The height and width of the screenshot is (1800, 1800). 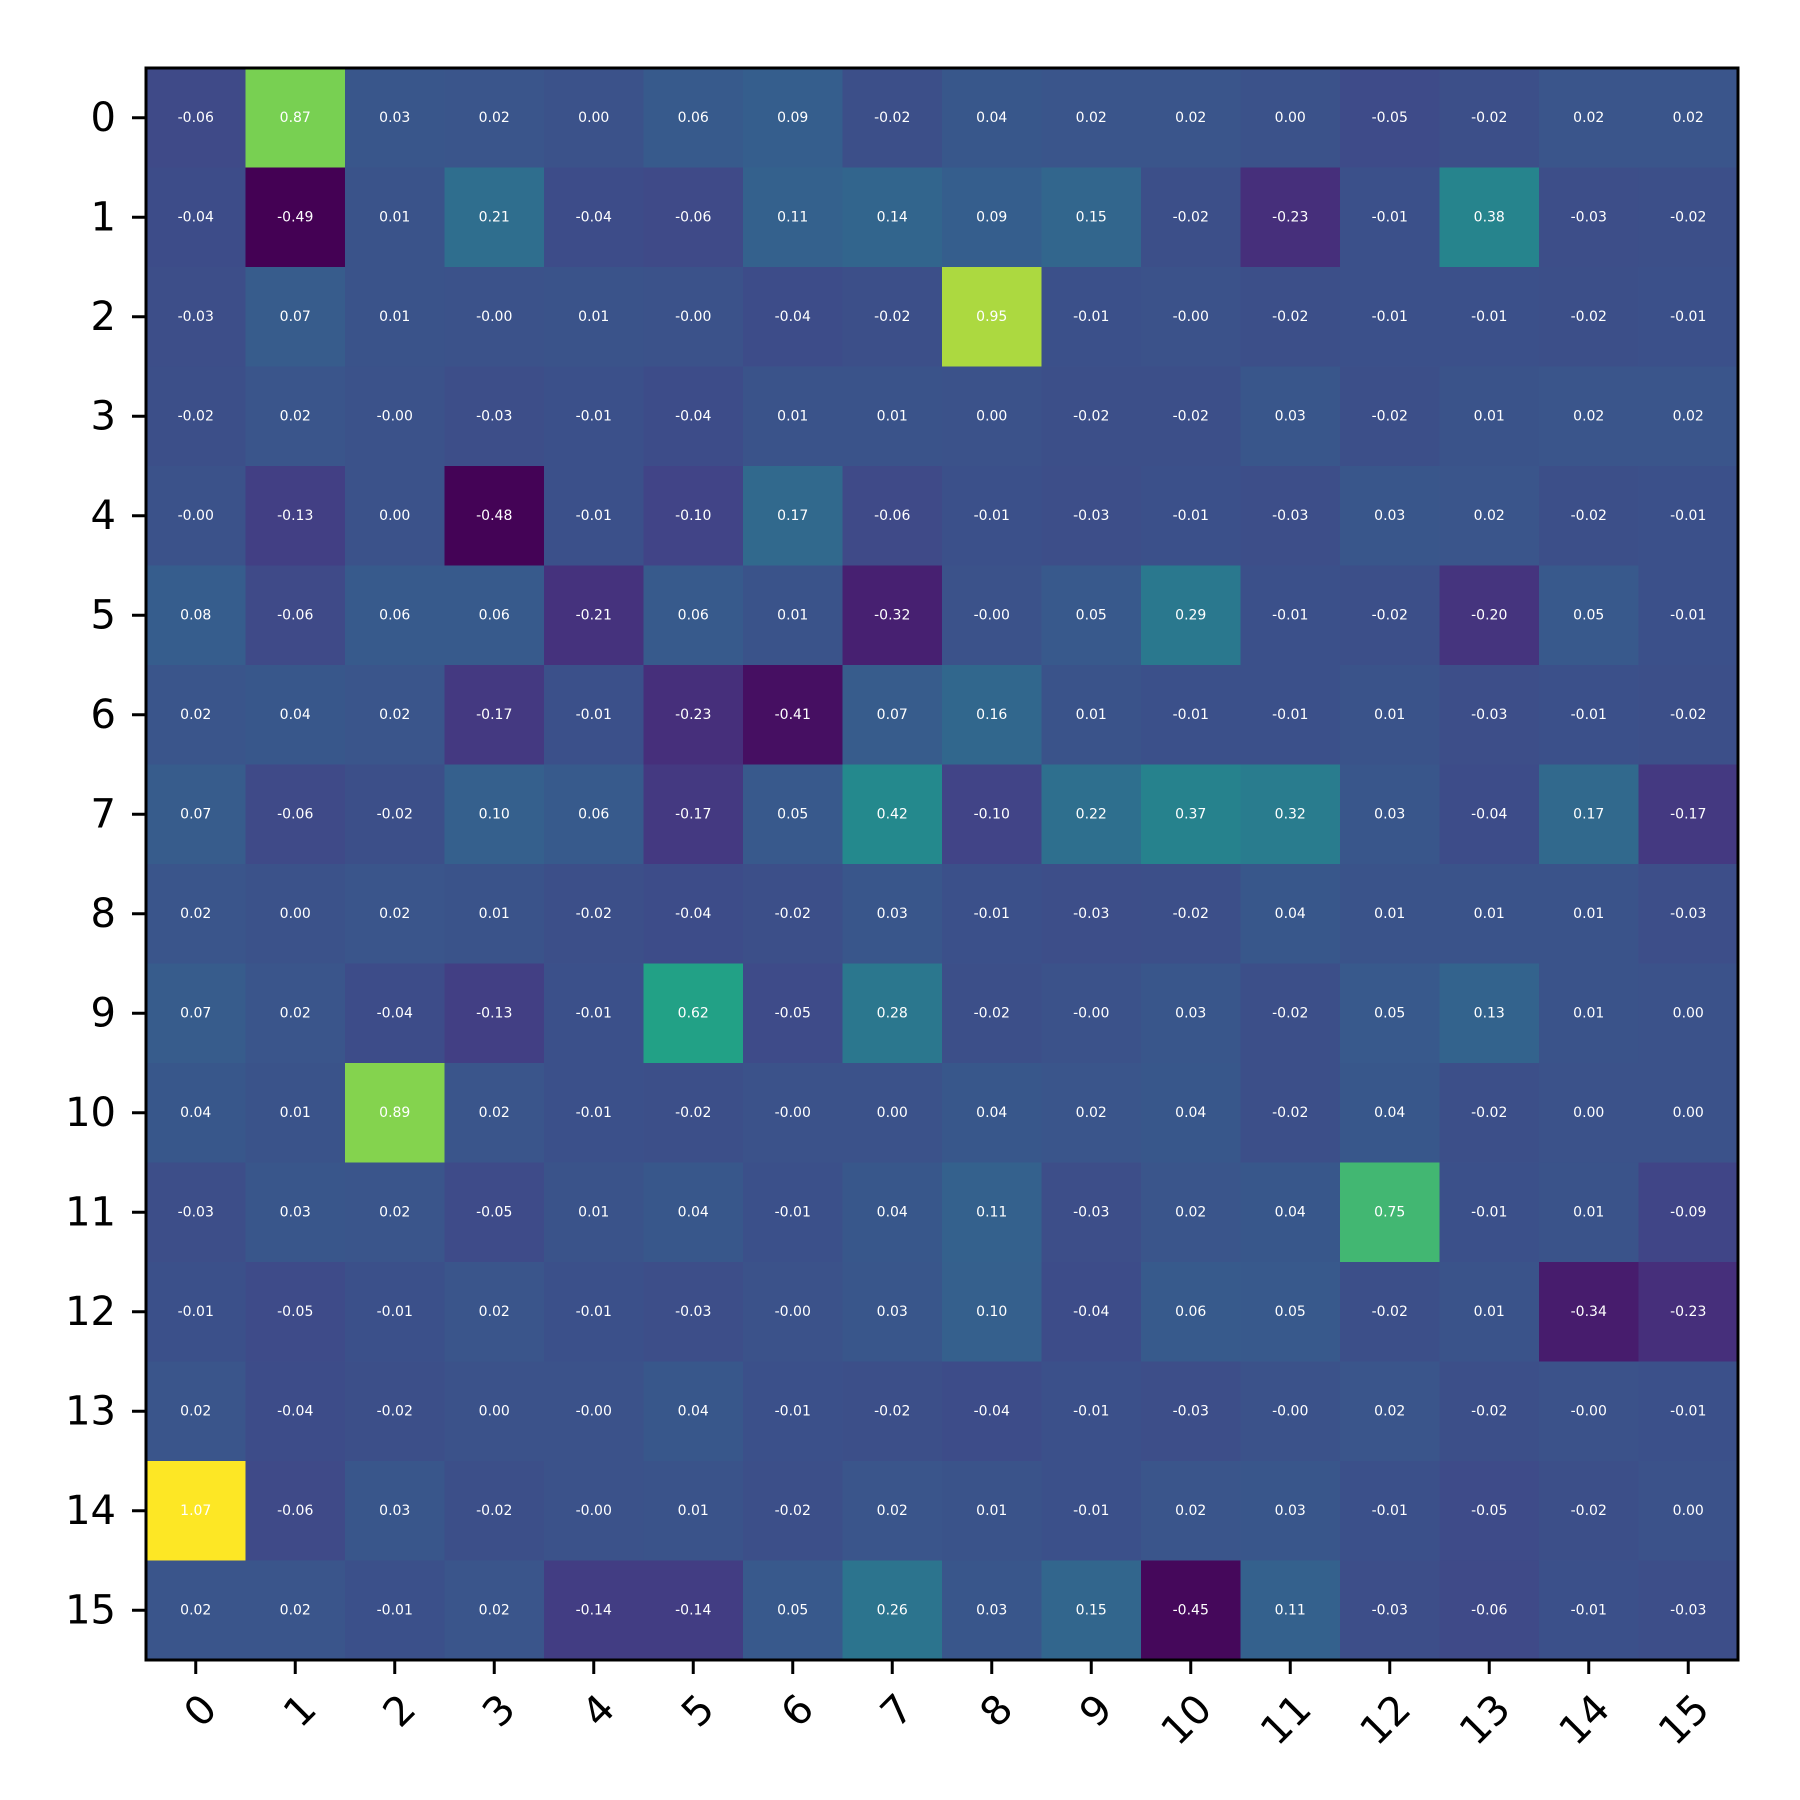 I want to click on cell-value-label: 0.11, so click(x=991, y=1212).